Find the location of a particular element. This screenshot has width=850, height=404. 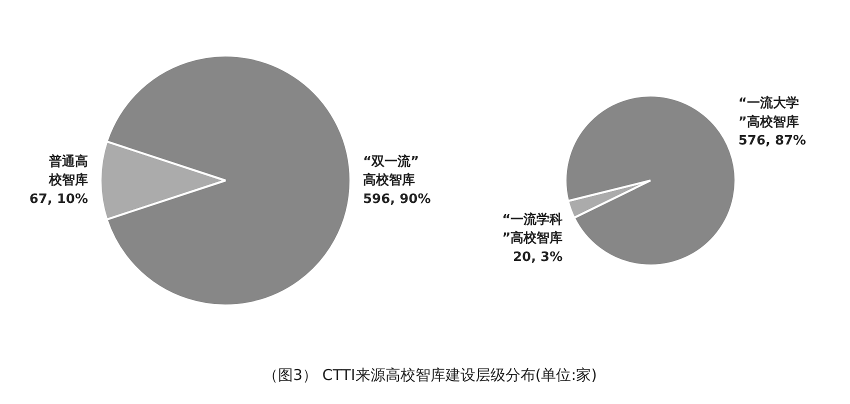

data-label: 596, 90% is located at coordinates (397, 199).